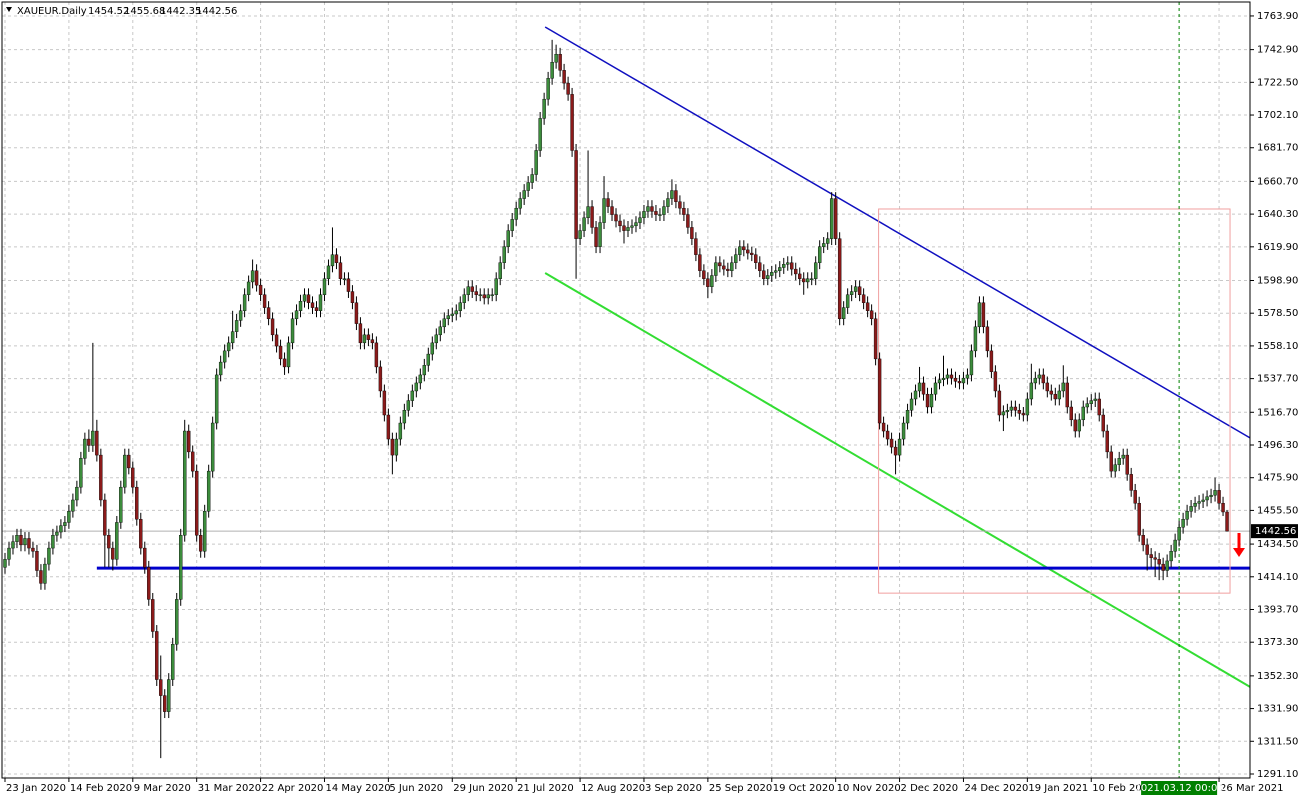 Image resolution: width=1300 pixels, height=798 pixels. What do you see at coordinates (1277, 148) in the screenshot?
I see `y-tick-label: 1681.70` at bounding box center [1277, 148].